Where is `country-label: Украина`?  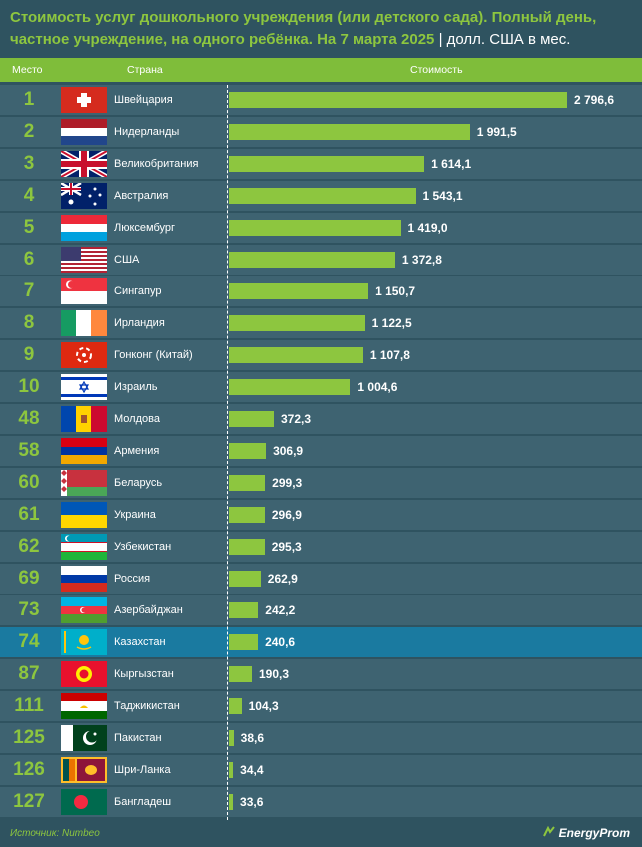 country-label: Украина is located at coordinates (135, 514).